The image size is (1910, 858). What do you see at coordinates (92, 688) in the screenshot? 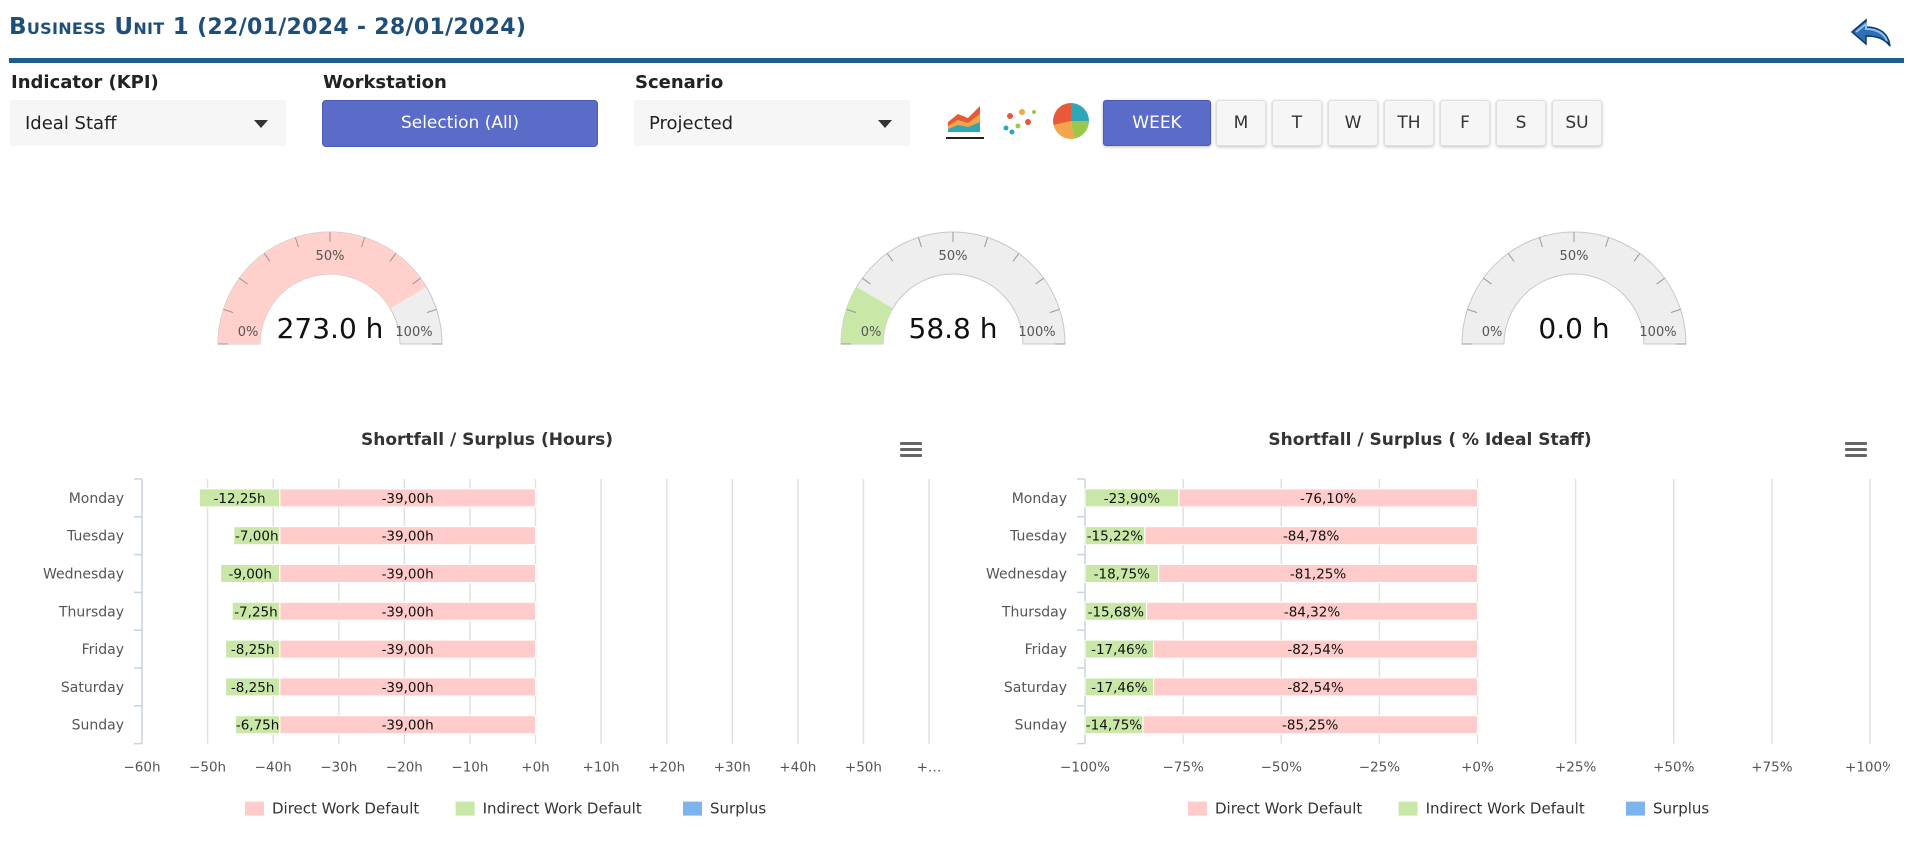
I see `category-label: Saturday` at bounding box center [92, 688].